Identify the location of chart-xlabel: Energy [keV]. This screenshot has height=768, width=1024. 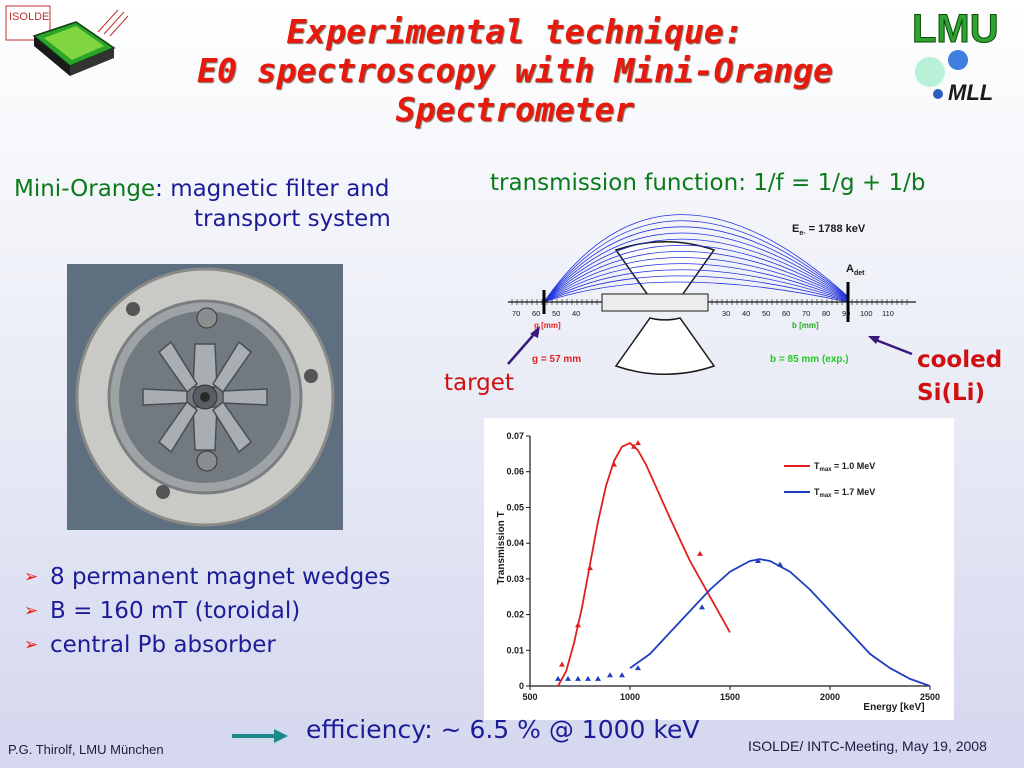
(893, 707).